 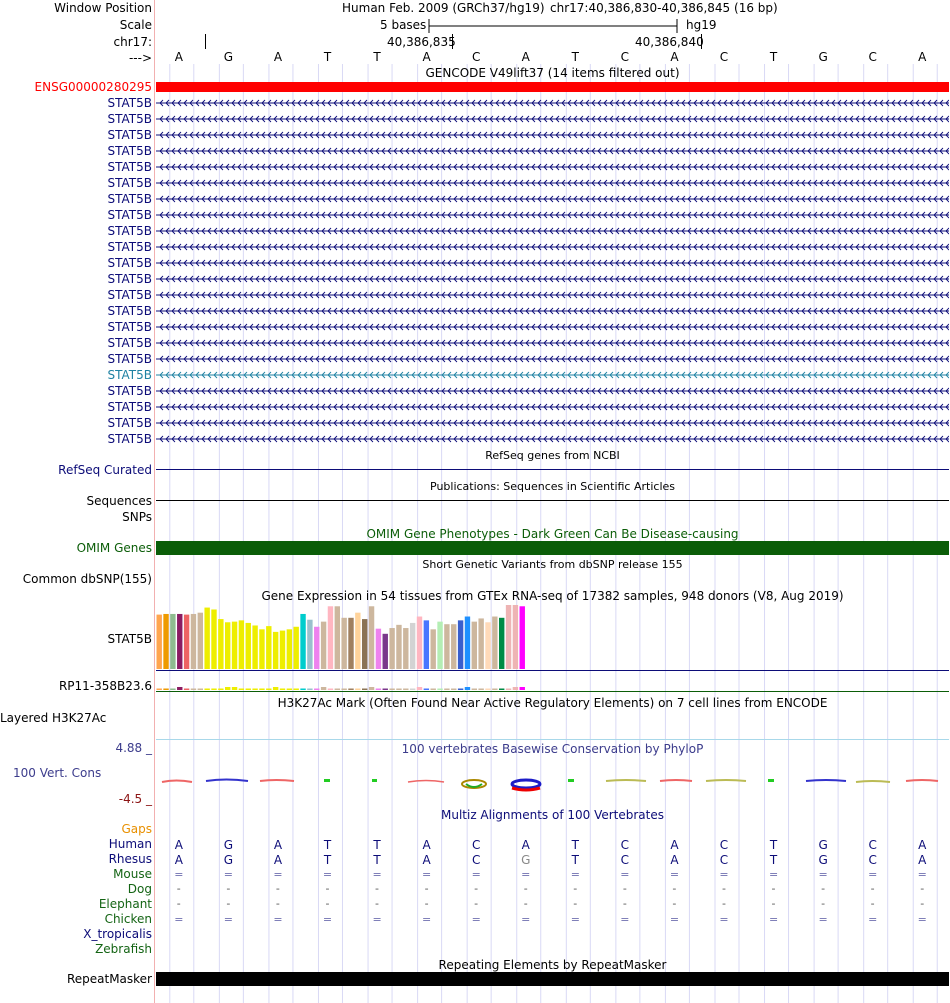 I want to click on ensg-feature, so click(x=552, y=87).